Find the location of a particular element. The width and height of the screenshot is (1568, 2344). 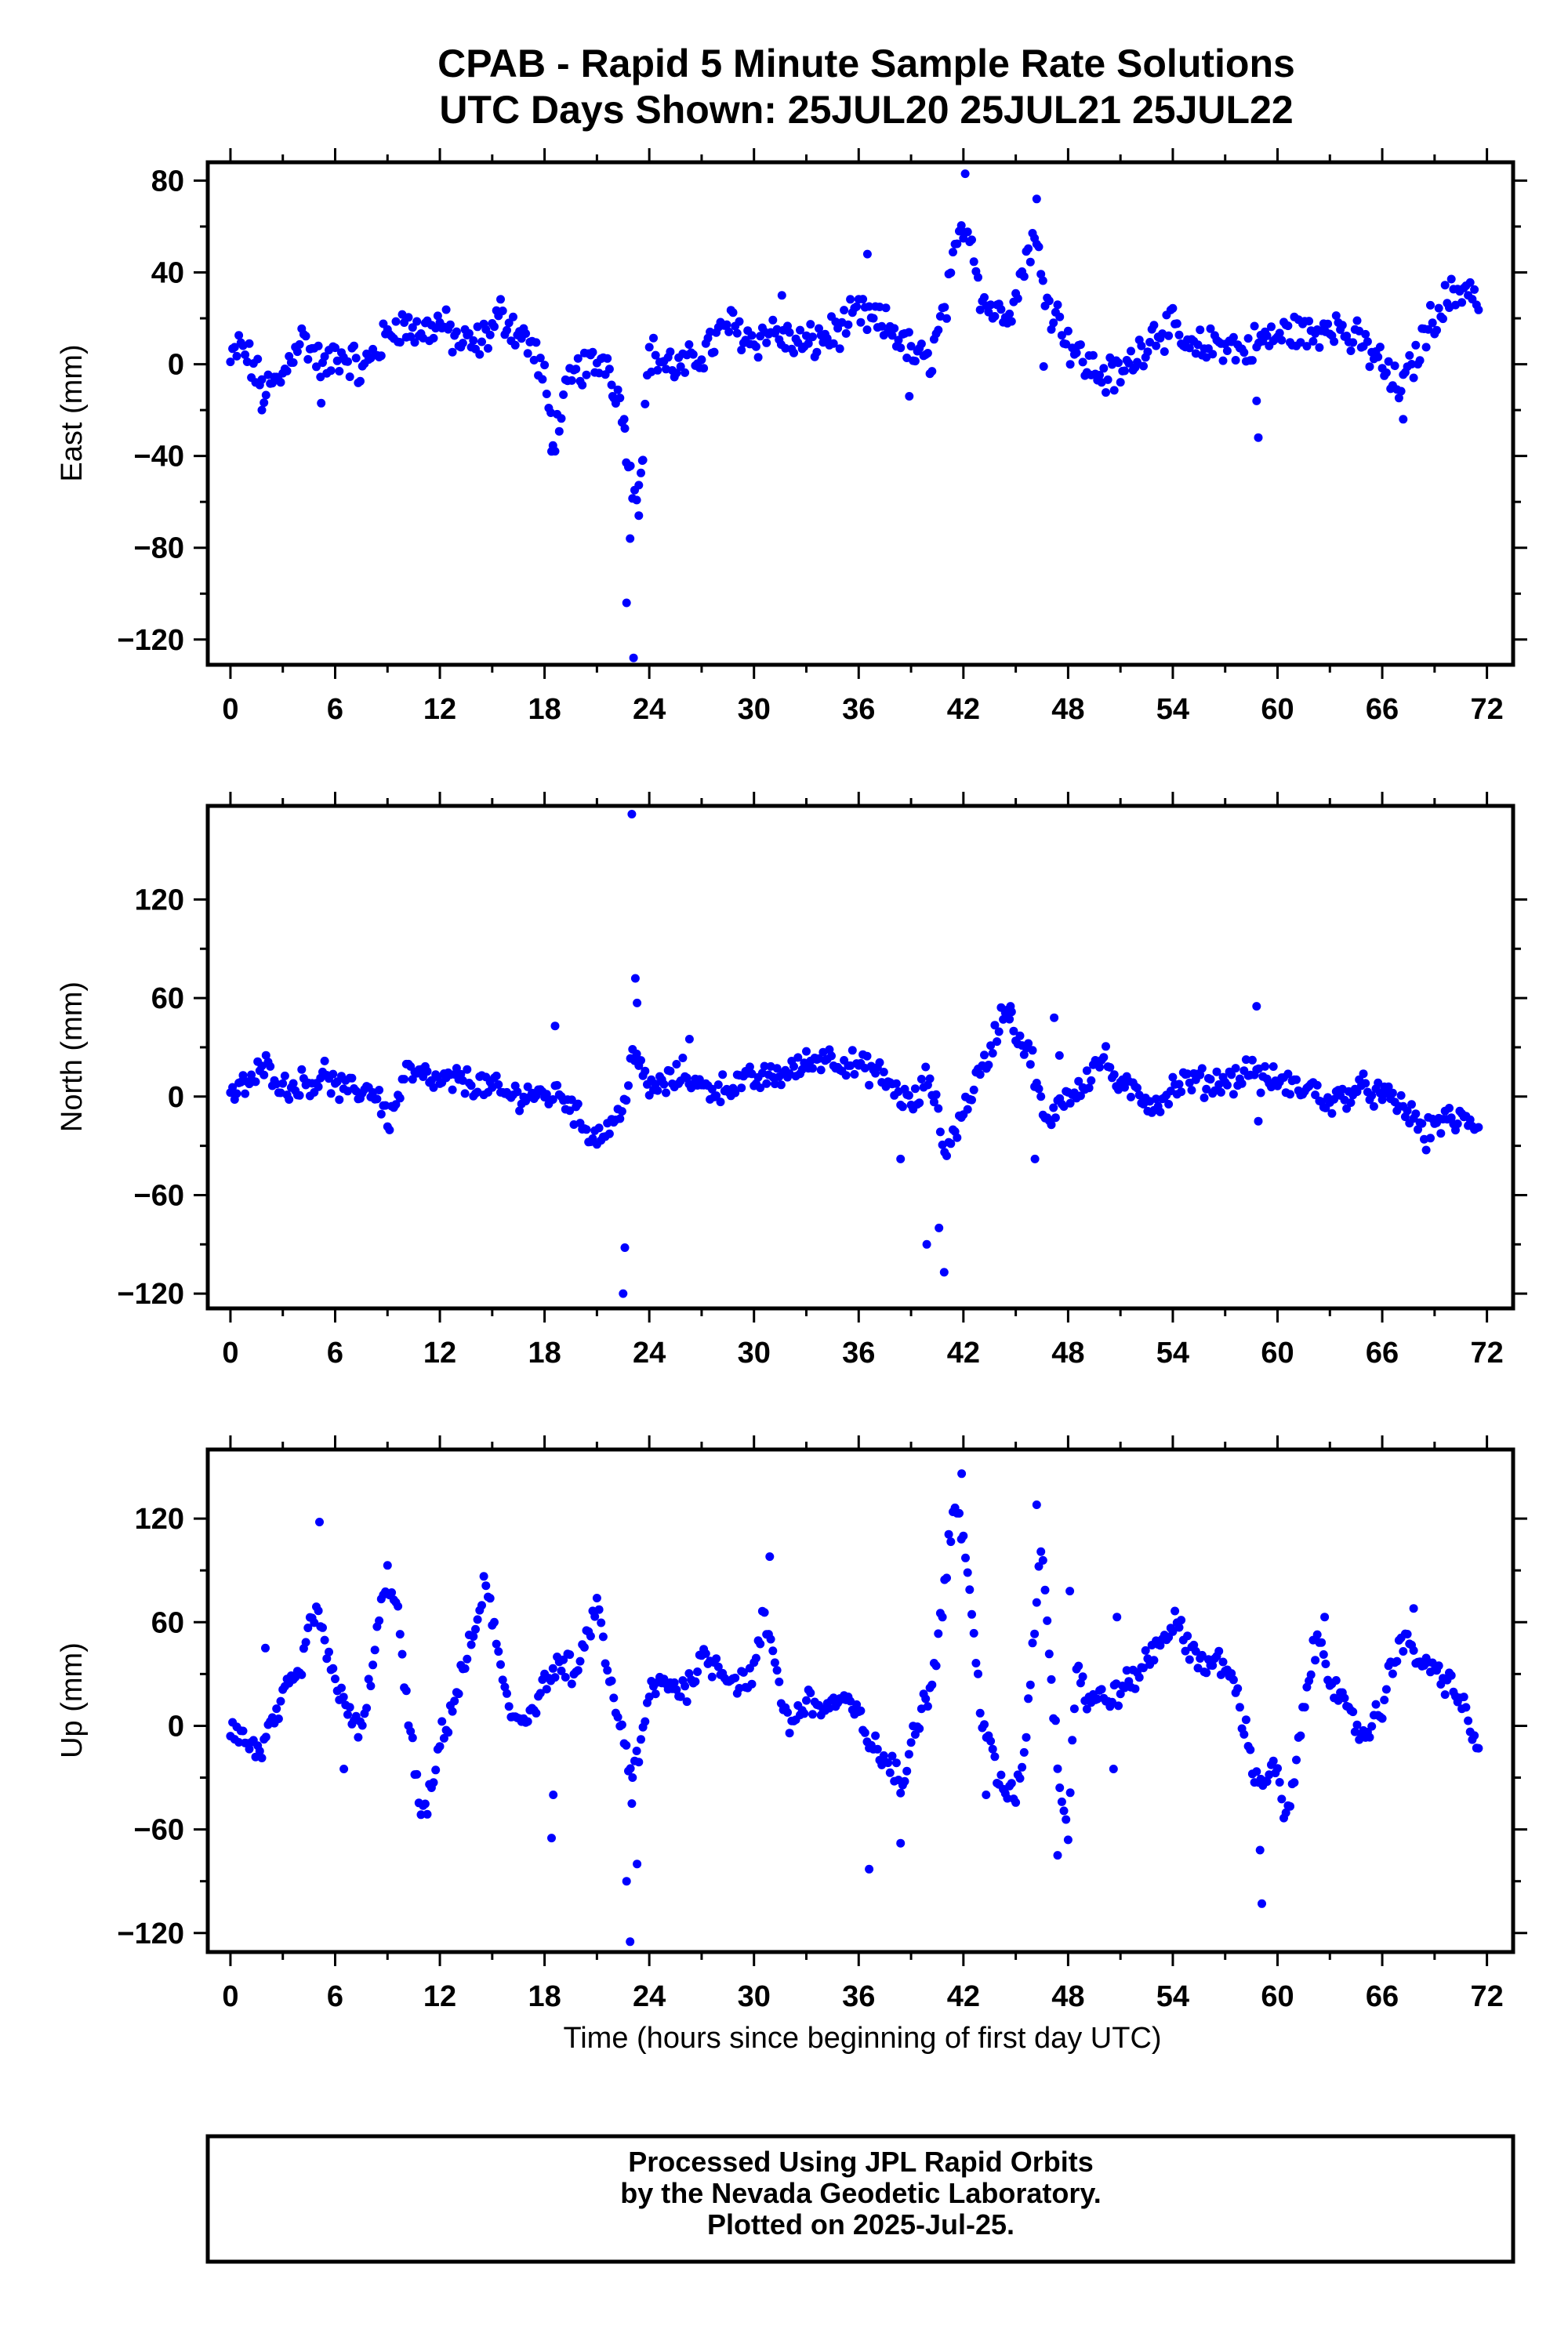

y-tick-label: 60 is located at coordinates (167, 998).